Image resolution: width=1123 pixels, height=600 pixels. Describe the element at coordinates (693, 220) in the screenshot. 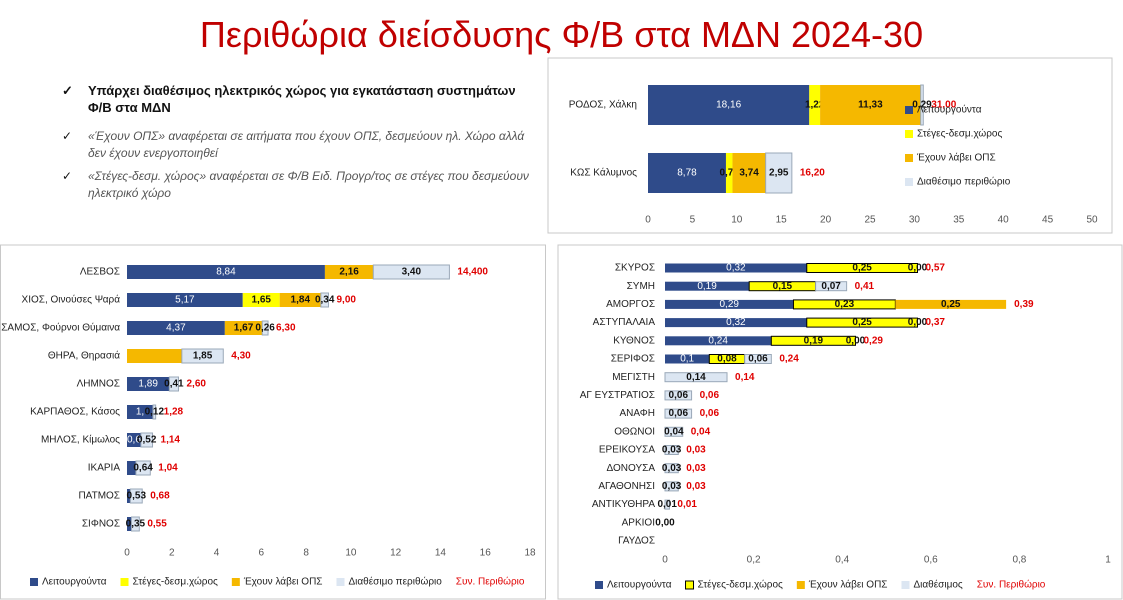

I see `x-tick-label: 5` at that location.